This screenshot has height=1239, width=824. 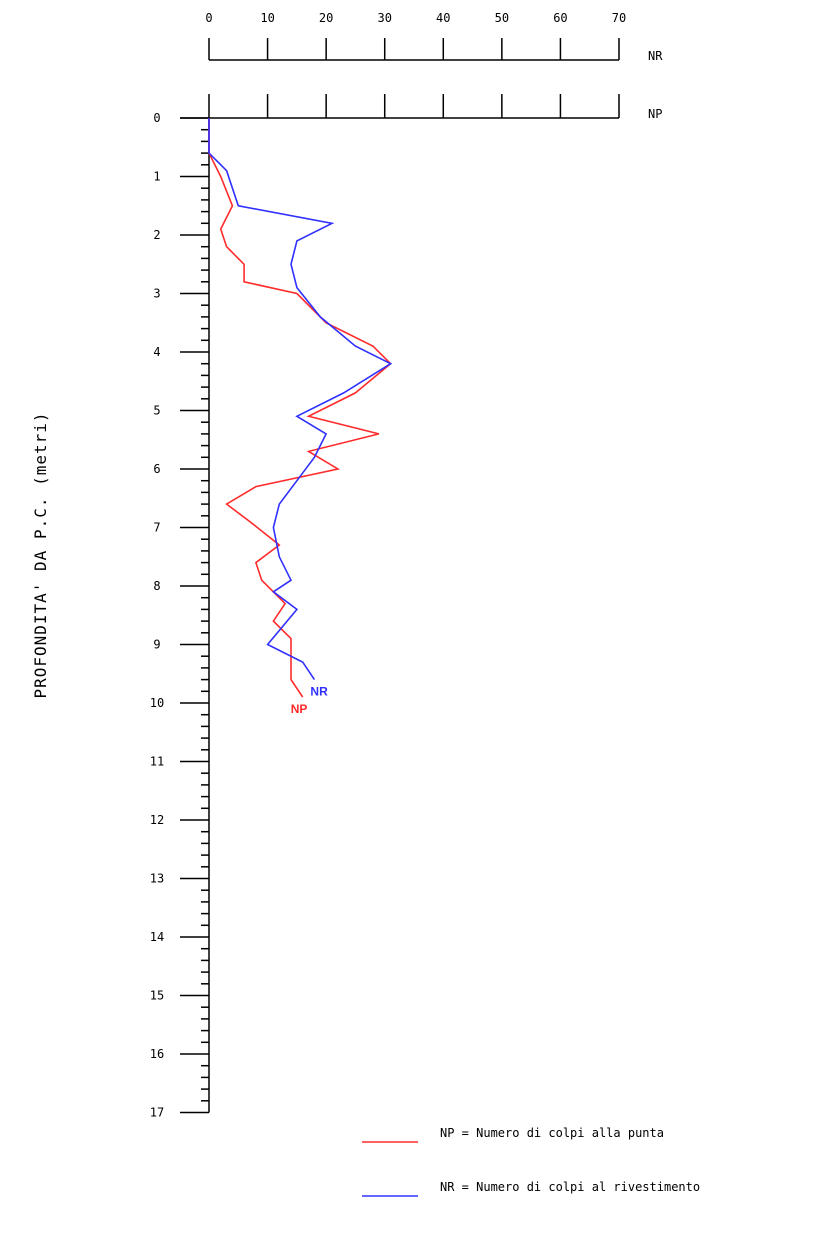 I want to click on series-nr-line, so click(x=300, y=399).